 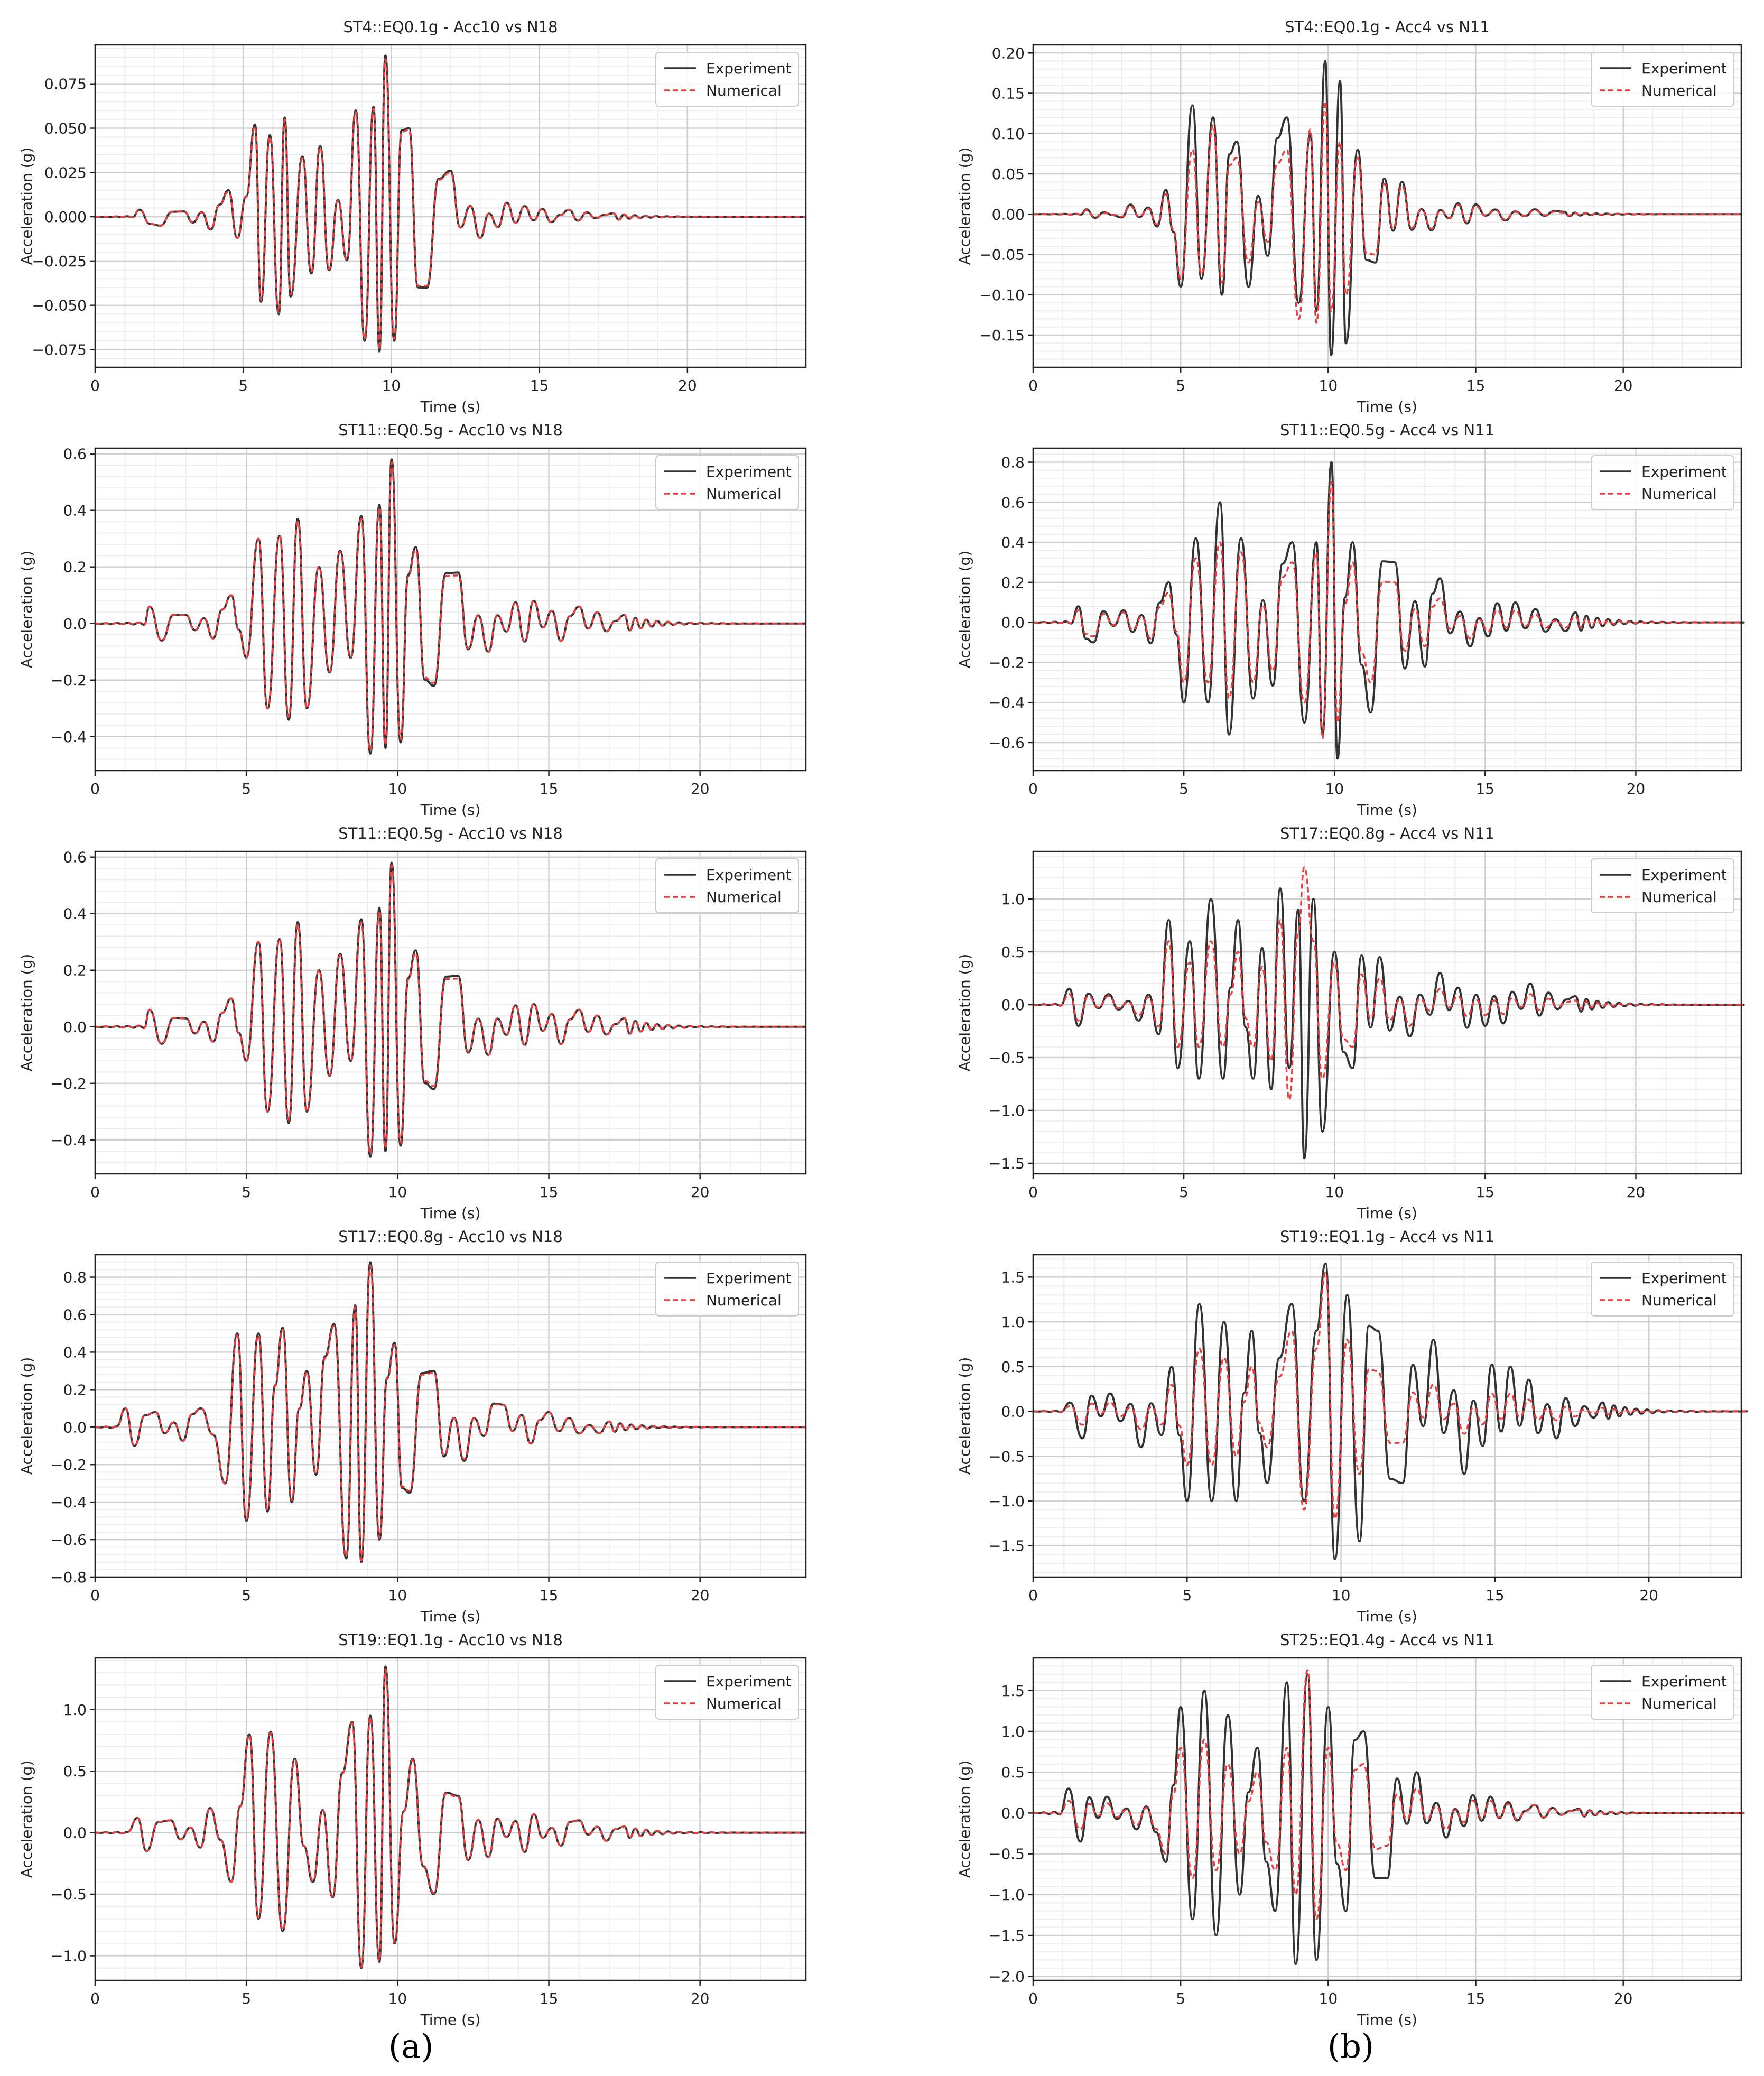 I want to click on y-tick-label: 0.20, so click(x=1008, y=53).